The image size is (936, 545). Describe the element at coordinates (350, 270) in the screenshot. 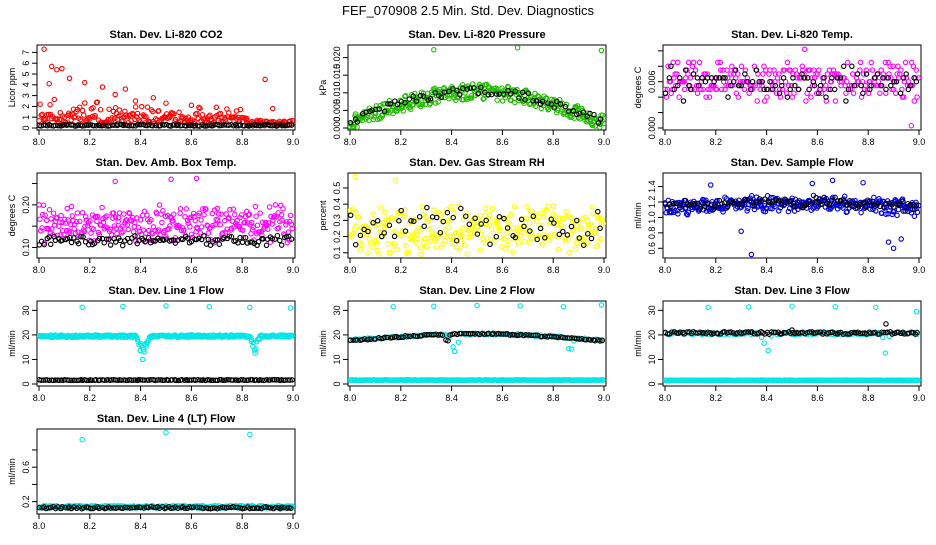

I see `x-tick-label: 8.0` at that location.